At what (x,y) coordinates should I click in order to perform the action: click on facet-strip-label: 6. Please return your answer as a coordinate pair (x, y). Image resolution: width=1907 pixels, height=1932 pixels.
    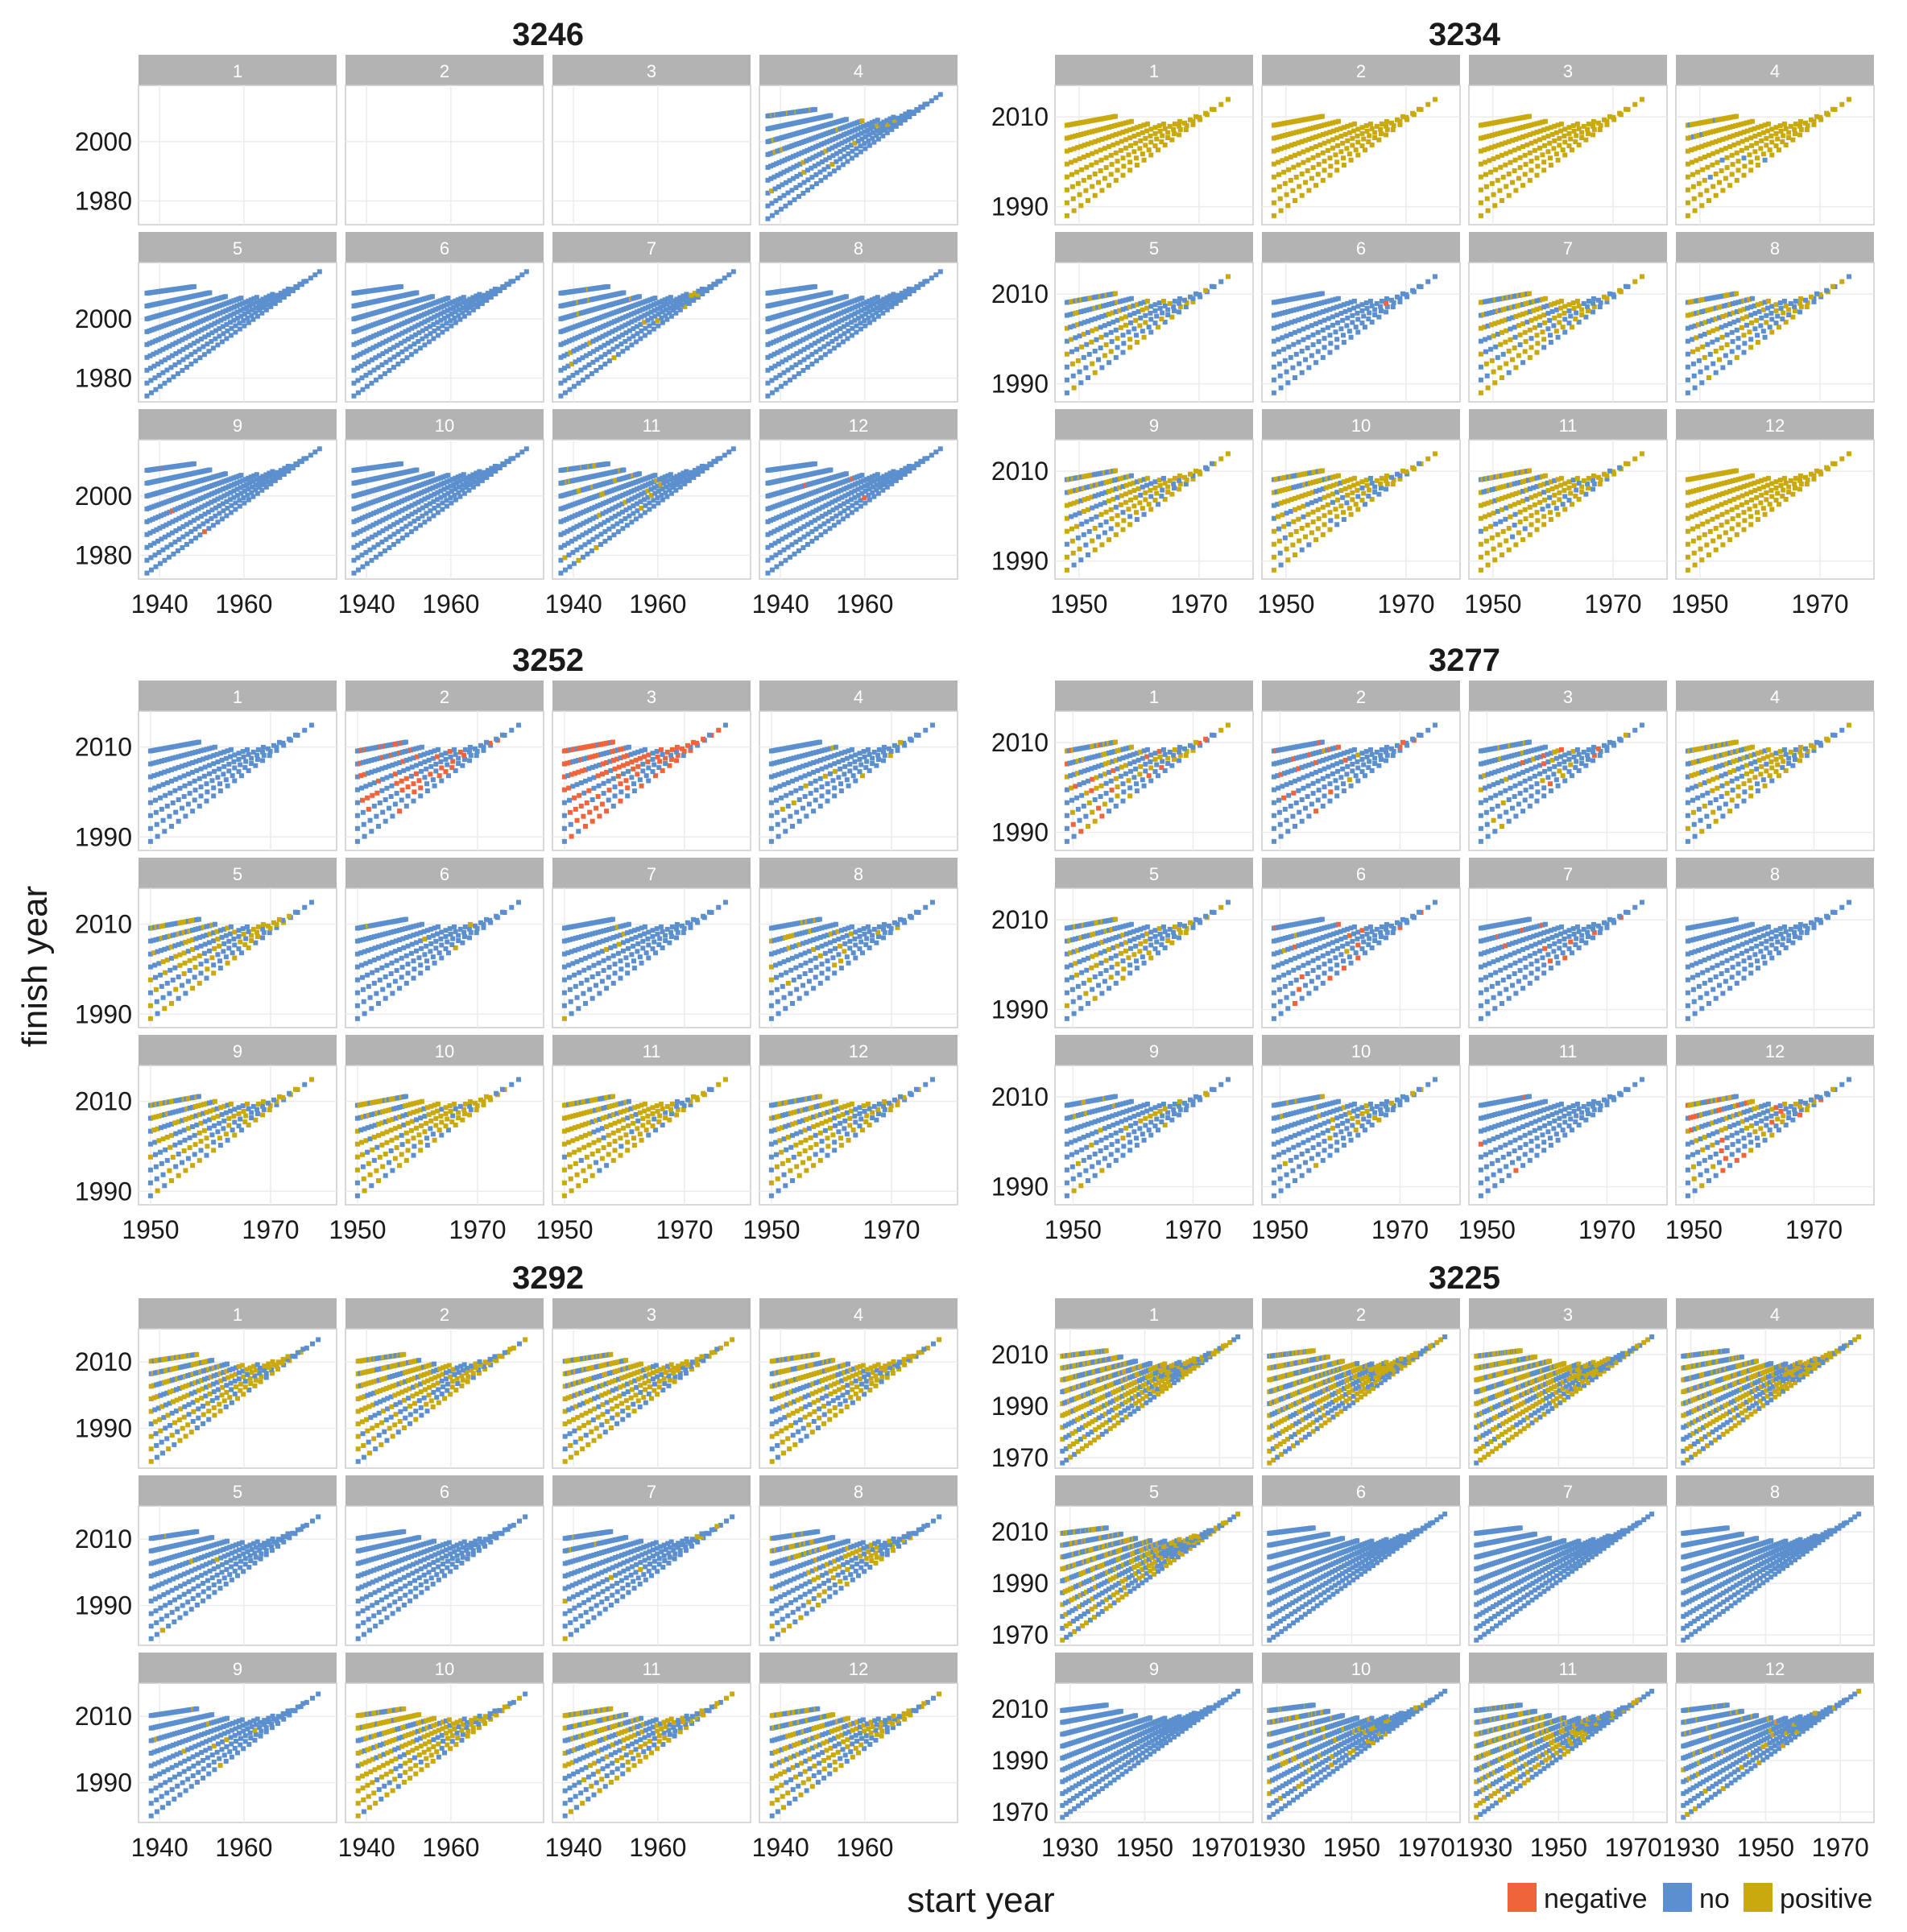
    Looking at the image, I should click on (444, 249).